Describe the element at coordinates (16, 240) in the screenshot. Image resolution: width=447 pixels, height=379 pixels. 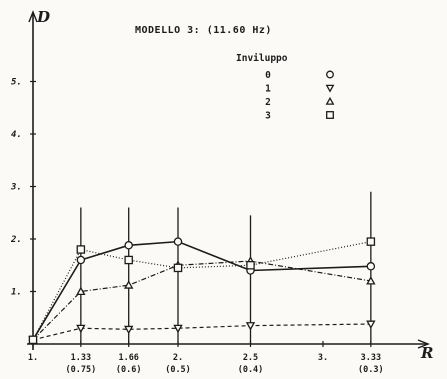
I see `y-tick-label: 2.` at that location.